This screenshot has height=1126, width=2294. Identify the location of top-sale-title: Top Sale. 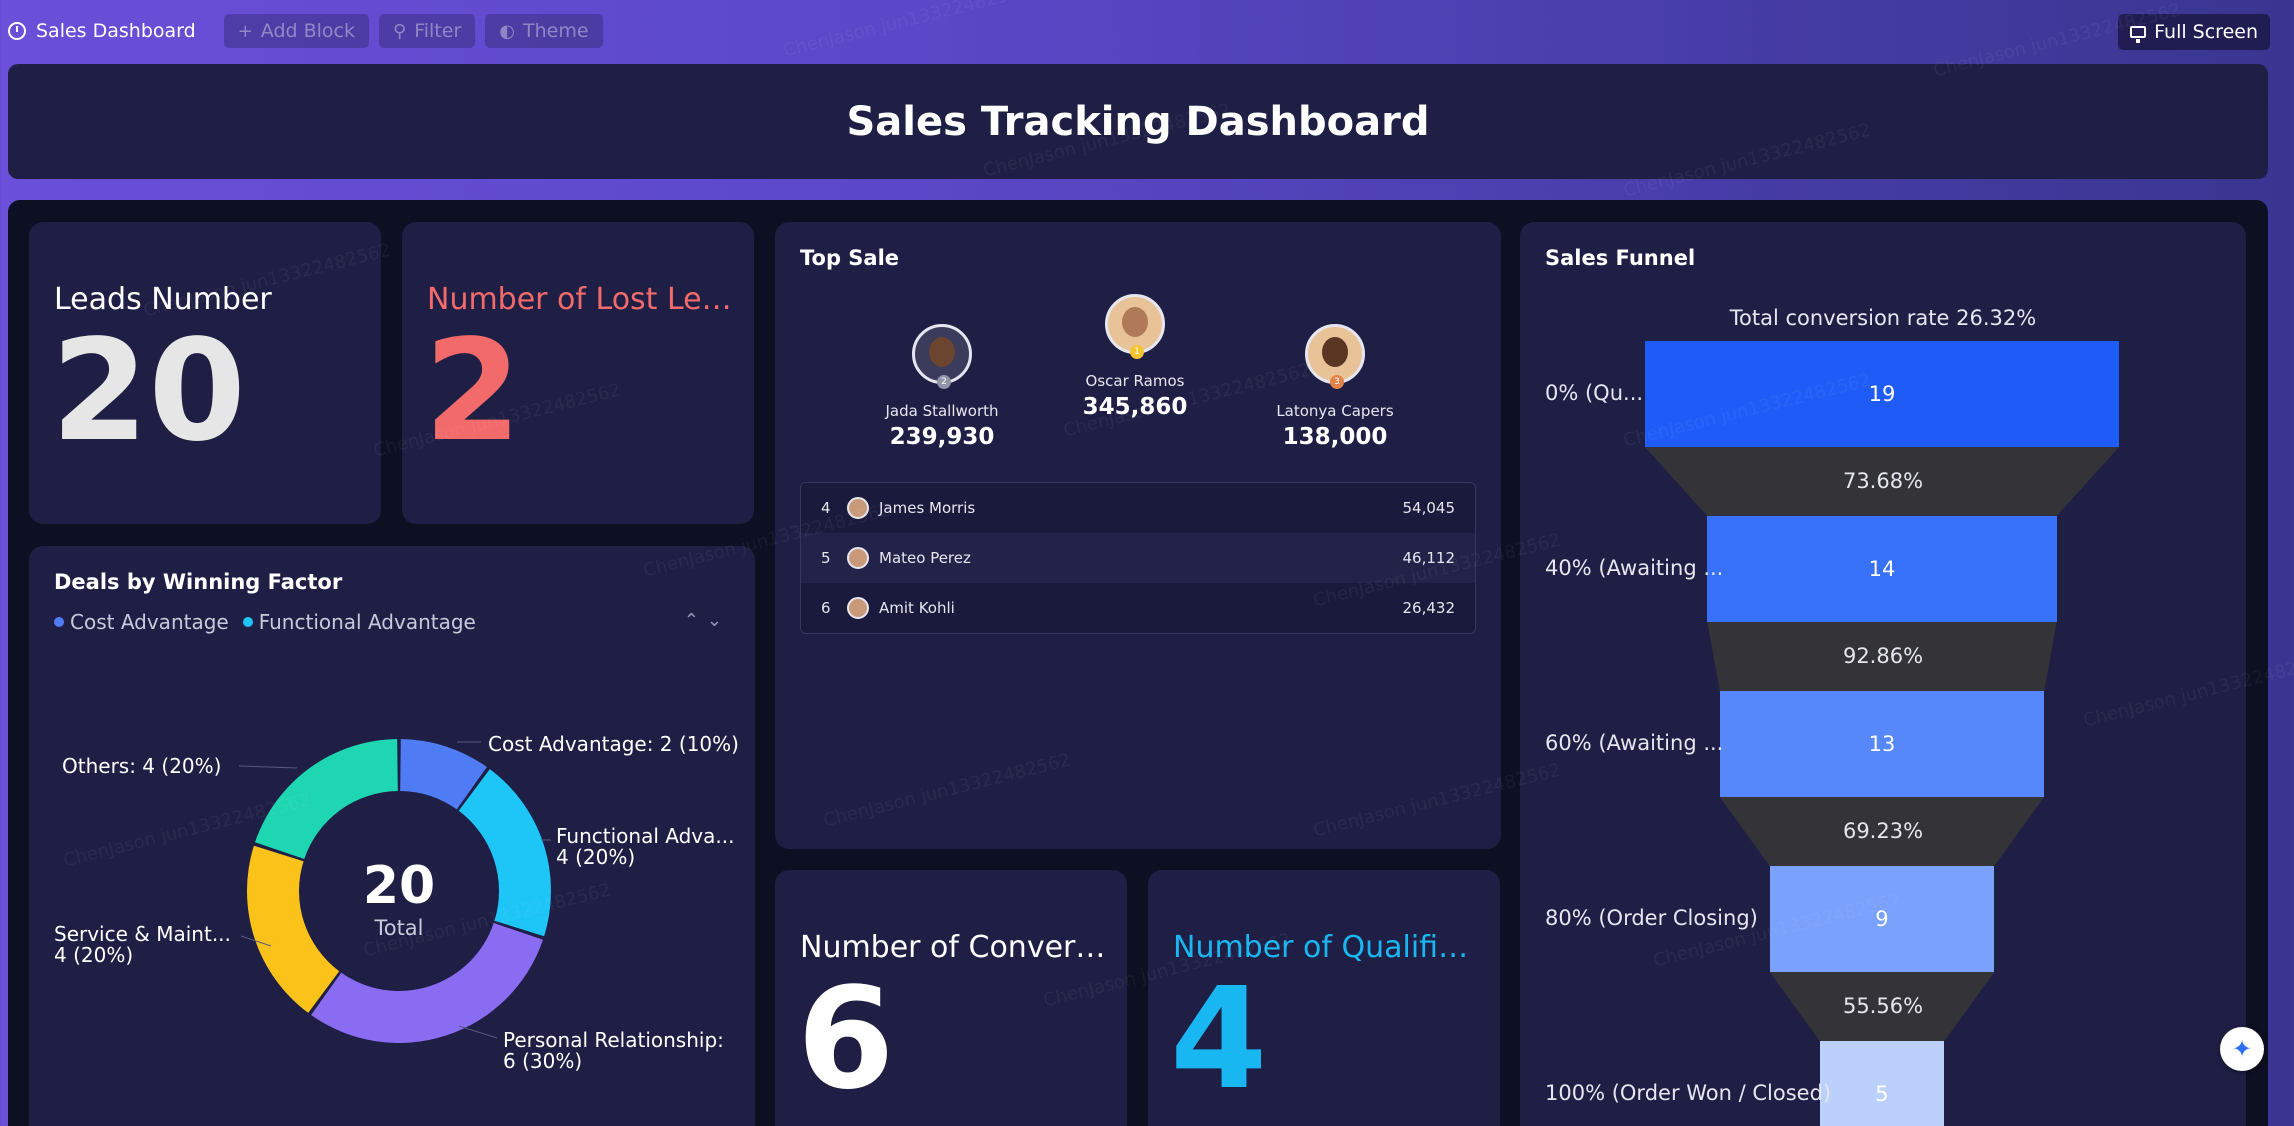
(850, 258).